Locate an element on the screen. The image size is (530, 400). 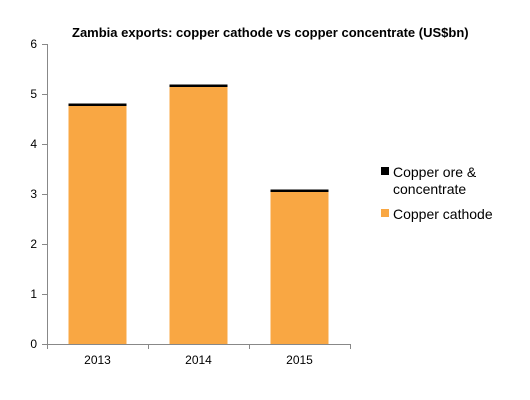
y-axis: 0 1 2 3 4 5 6 is located at coordinates (38, 194).